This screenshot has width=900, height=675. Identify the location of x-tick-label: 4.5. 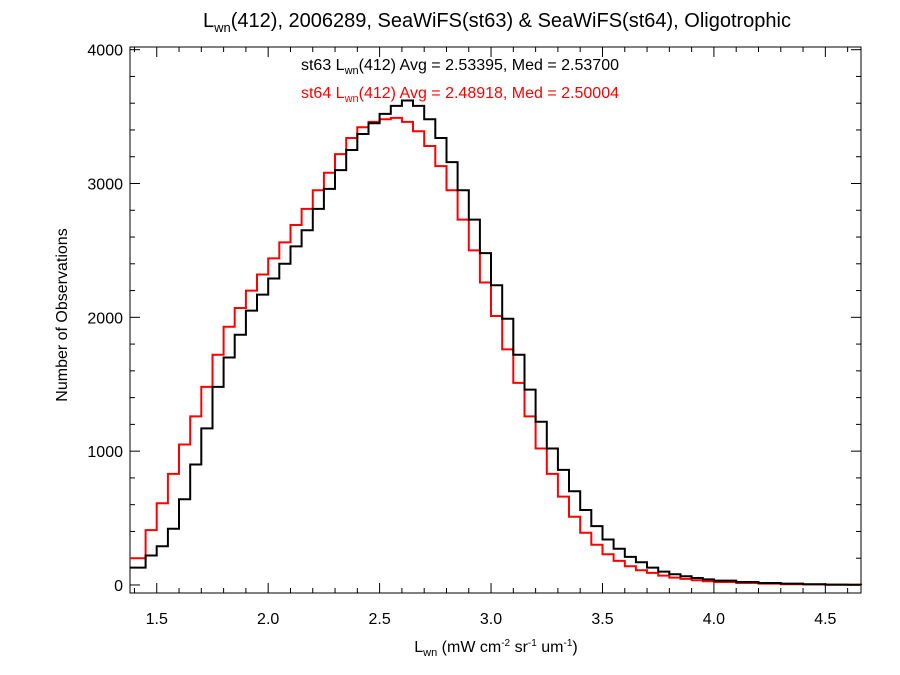
(825, 619).